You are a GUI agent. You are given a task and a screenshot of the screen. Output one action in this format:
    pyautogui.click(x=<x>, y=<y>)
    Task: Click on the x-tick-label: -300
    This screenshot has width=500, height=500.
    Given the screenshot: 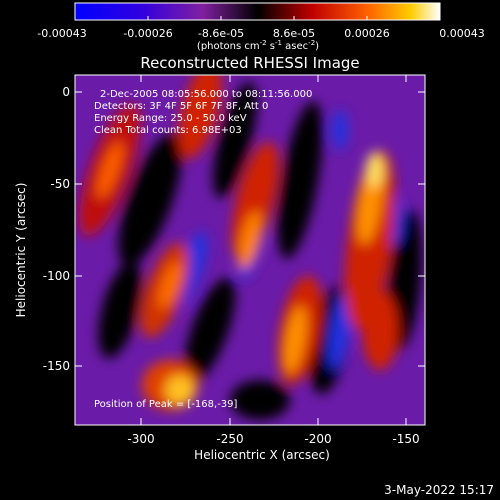 What is the action you would take?
    pyautogui.click(x=140, y=439)
    